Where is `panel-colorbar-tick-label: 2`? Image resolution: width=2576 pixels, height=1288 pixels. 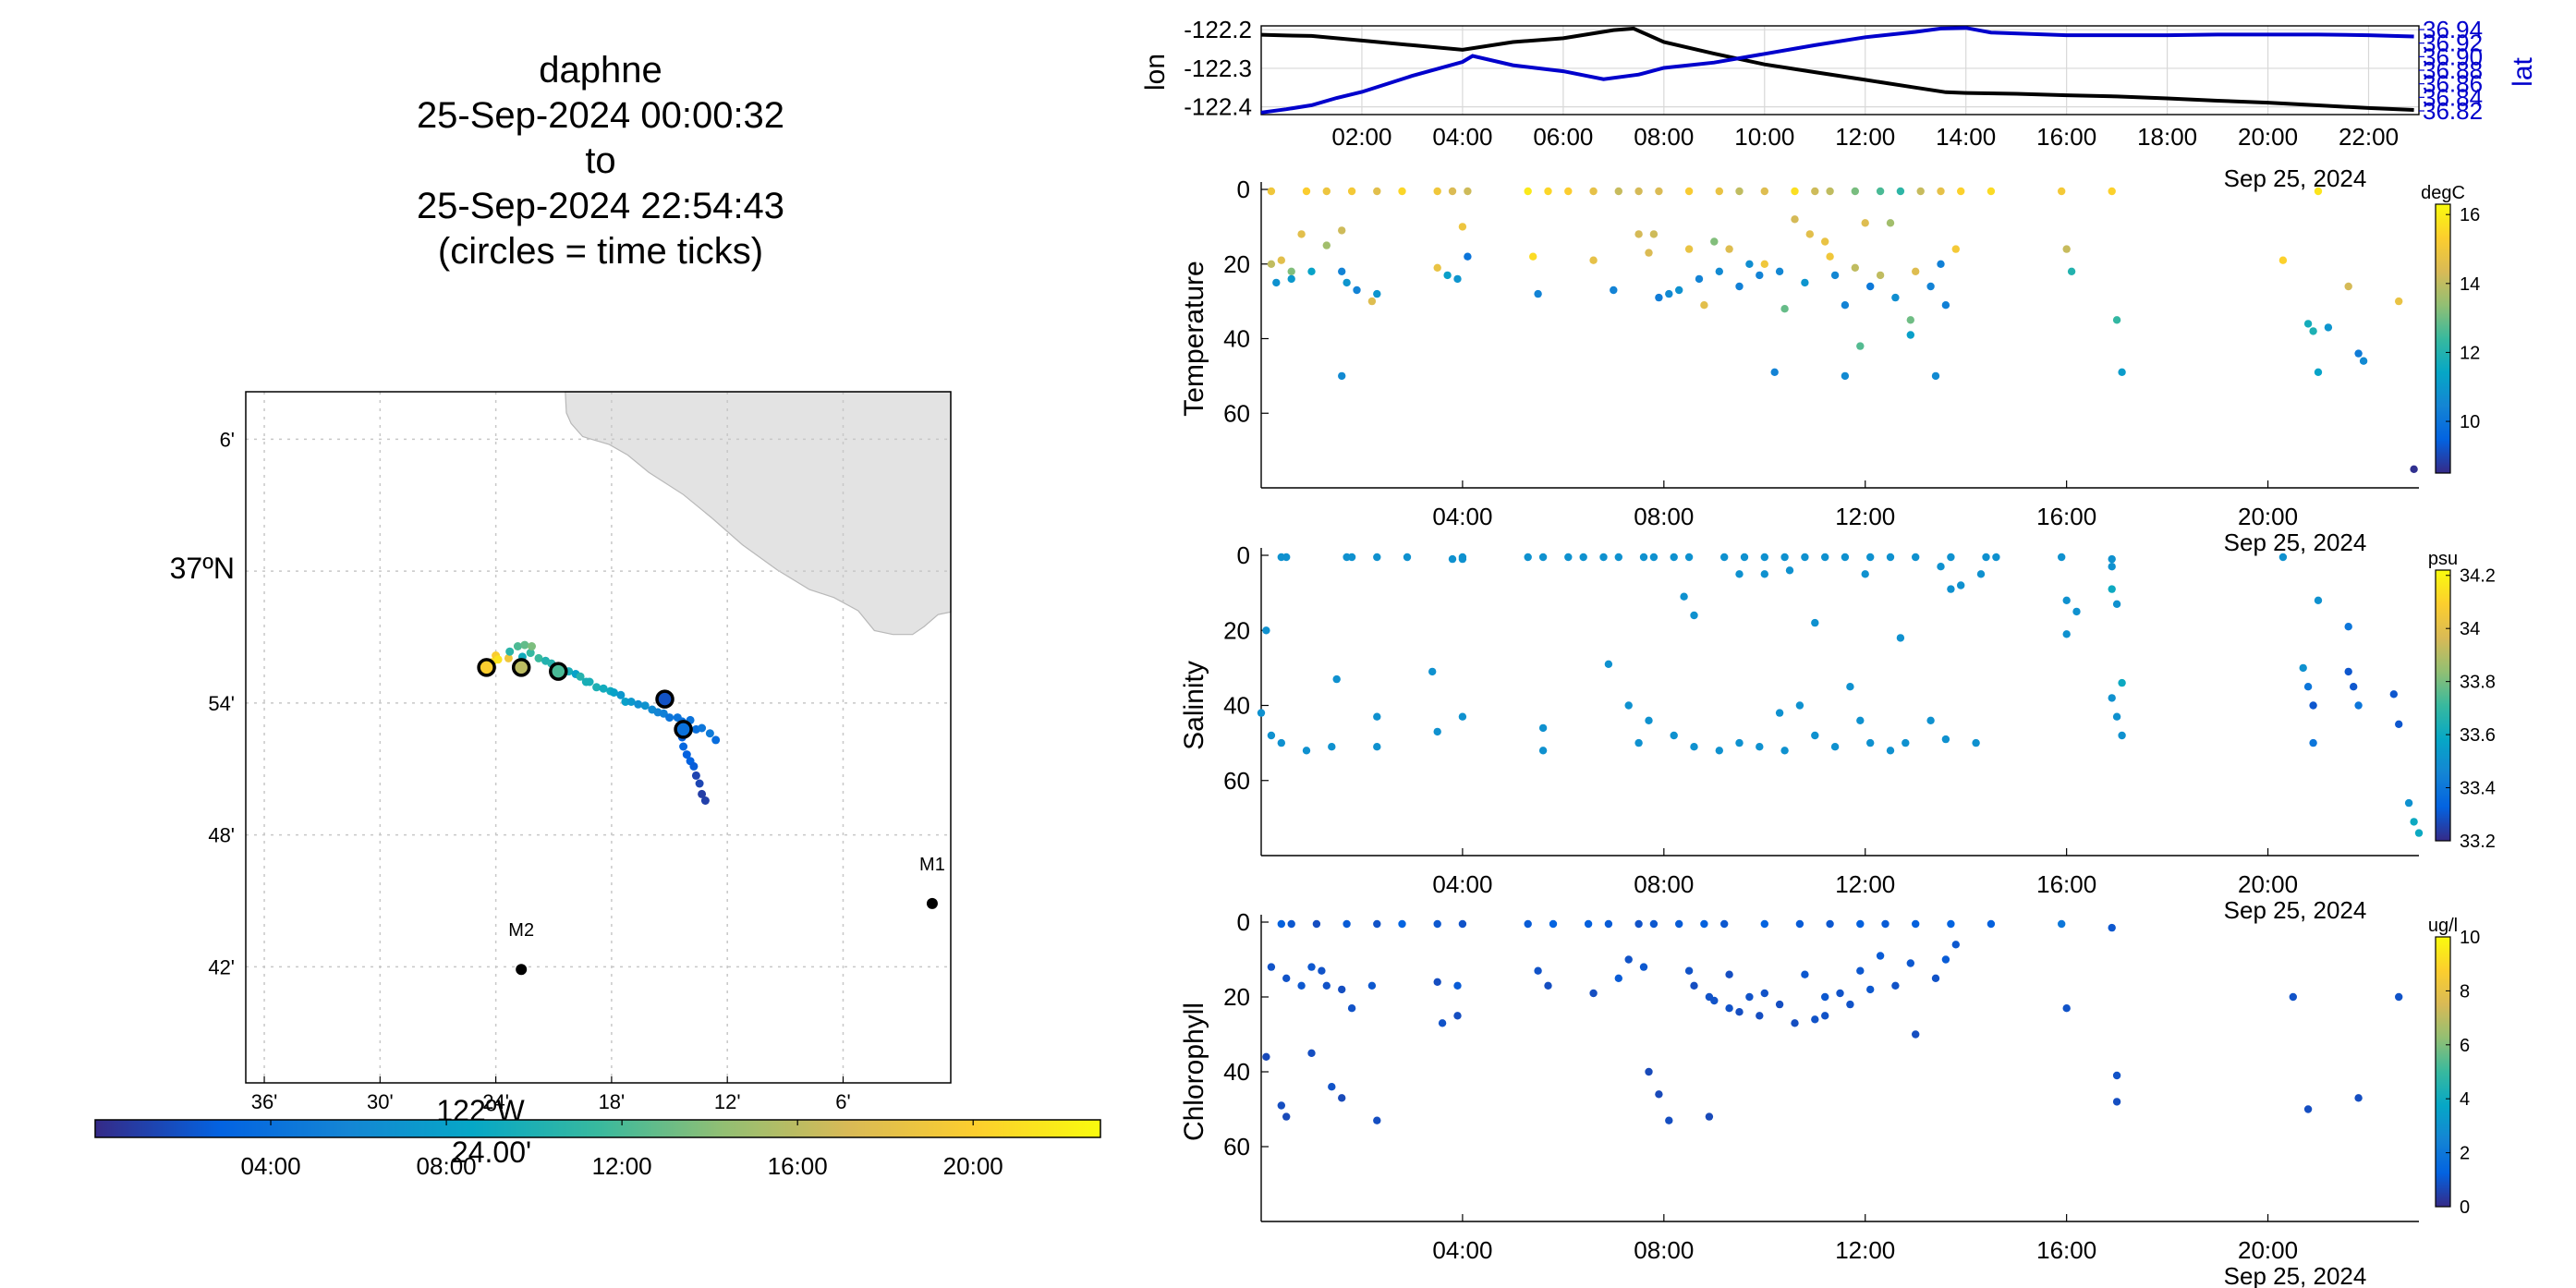 panel-colorbar-tick-label: 2 is located at coordinates (2465, 1154).